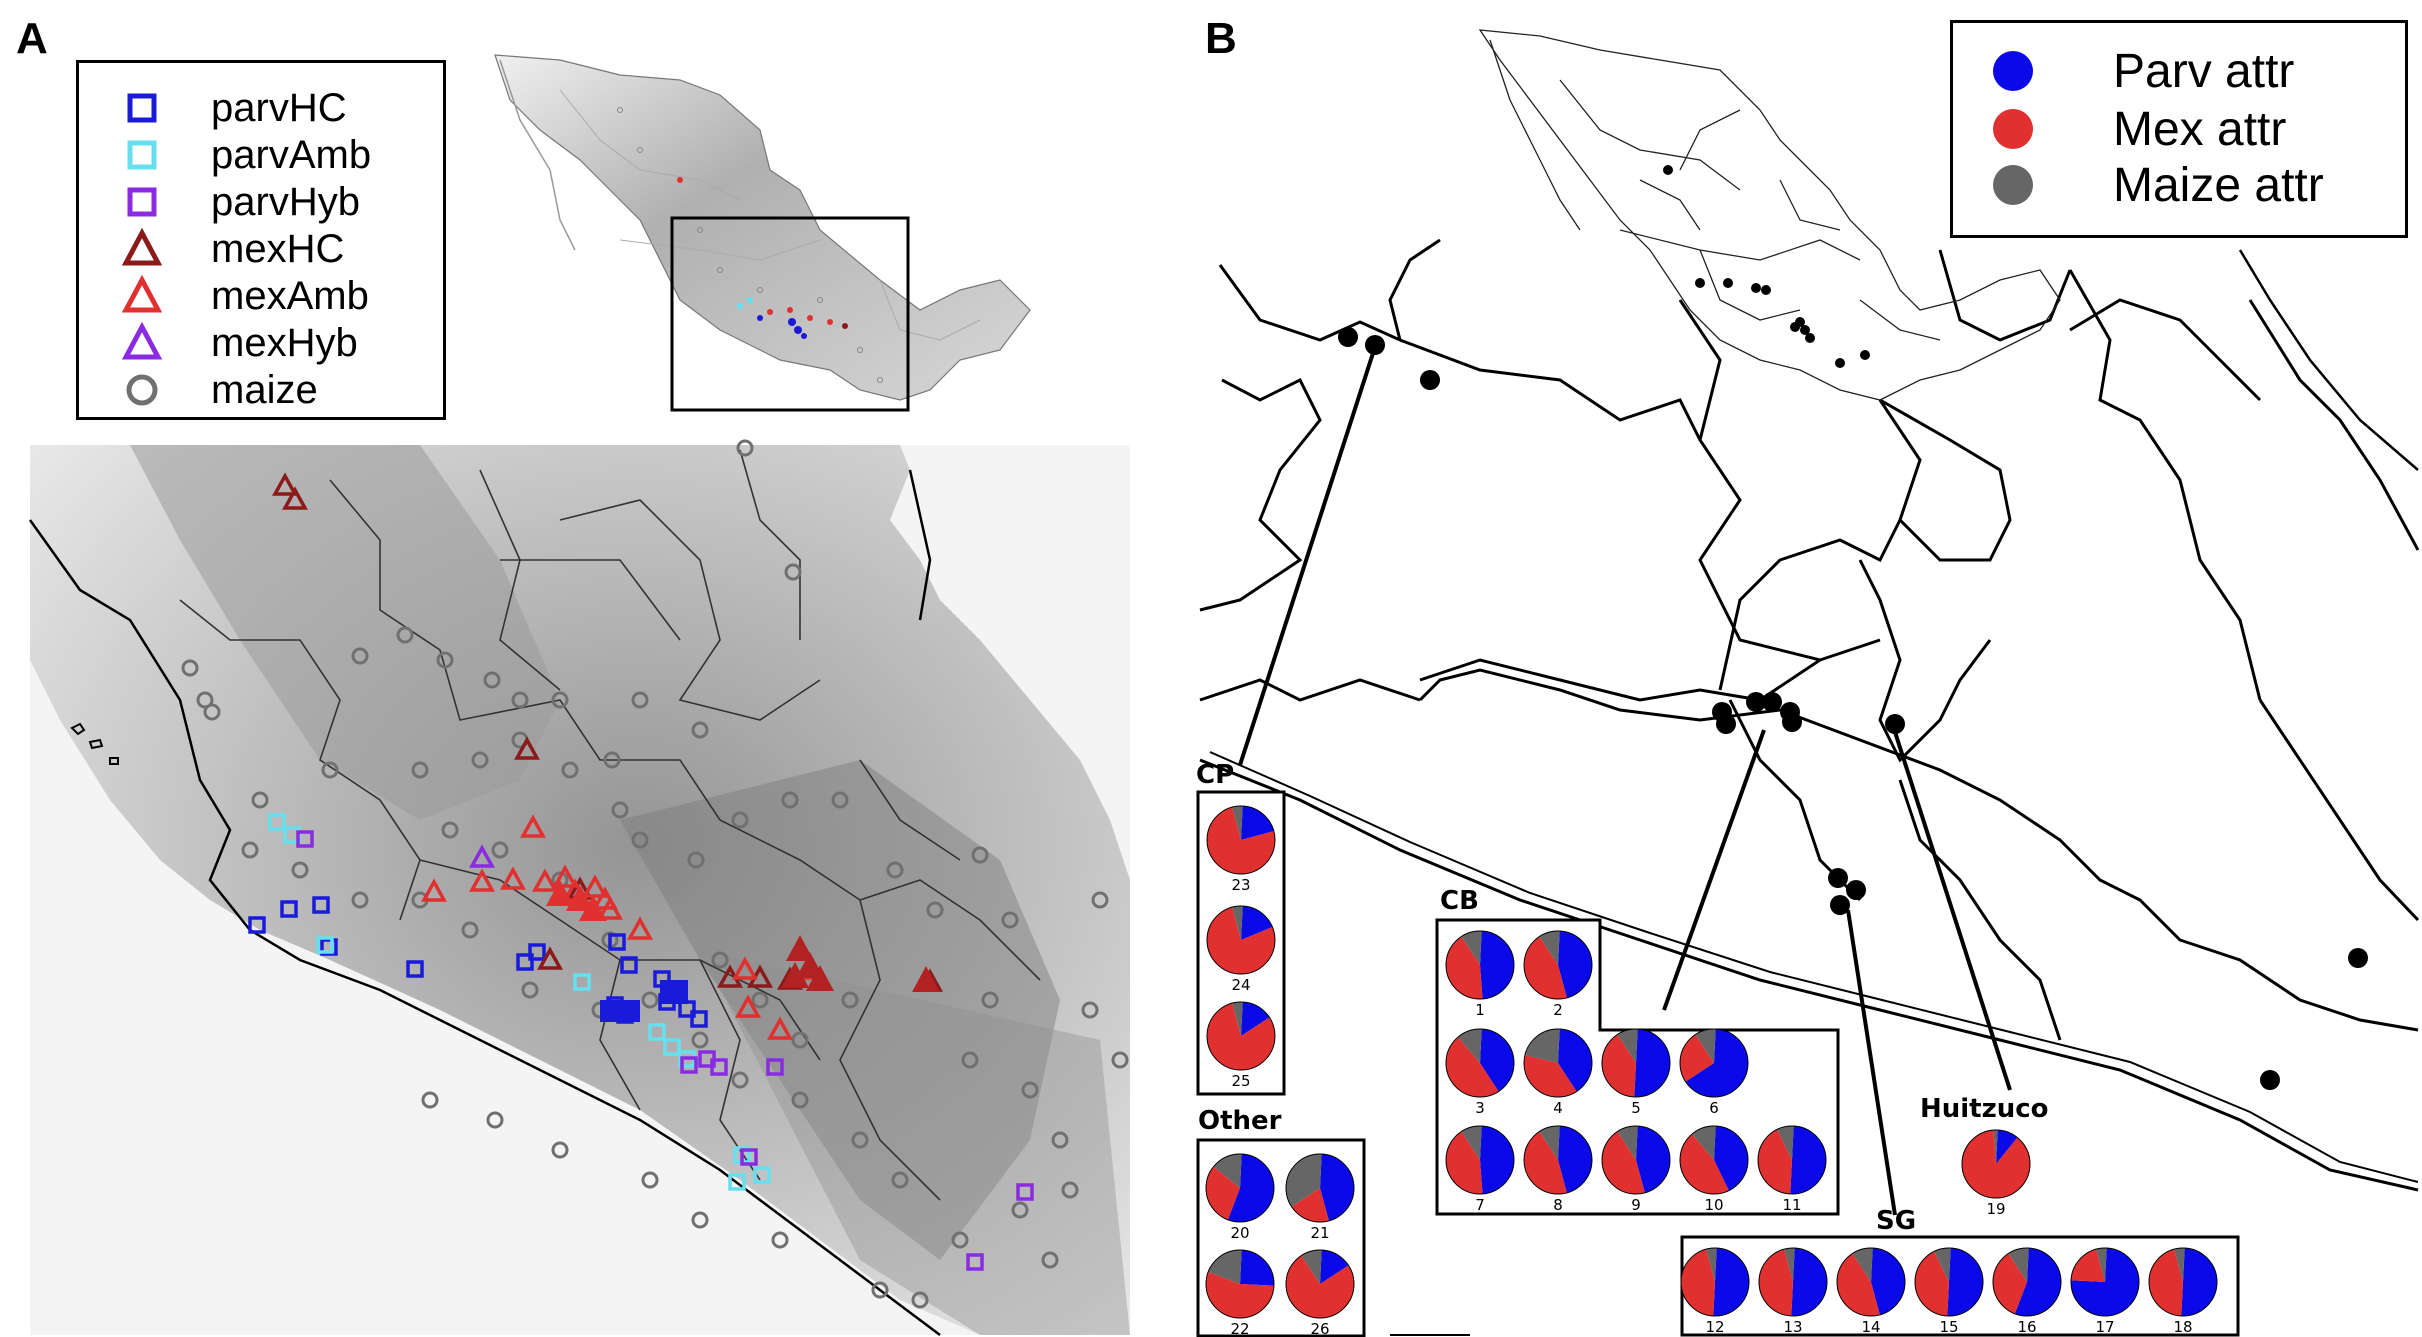  What do you see at coordinates (1896, 1221) in the screenshot?
I see `group-label-sg: SG` at bounding box center [1896, 1221].